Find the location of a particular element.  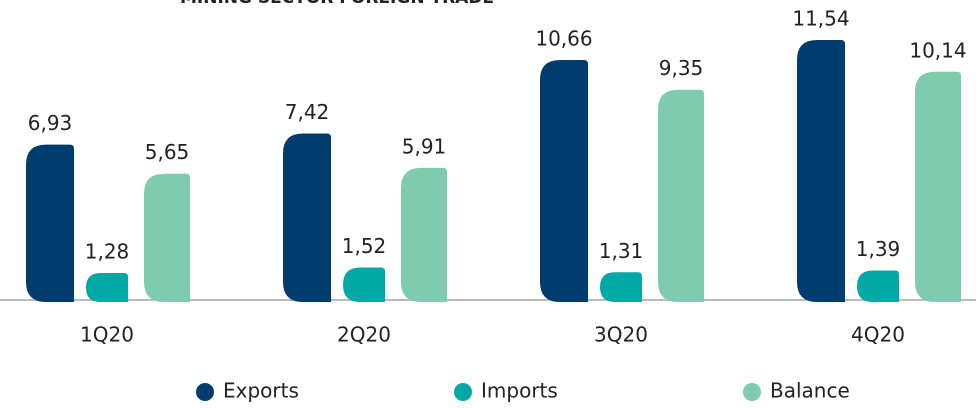

x-tick-label: 2Q20 is located at coordinates (364, 335).